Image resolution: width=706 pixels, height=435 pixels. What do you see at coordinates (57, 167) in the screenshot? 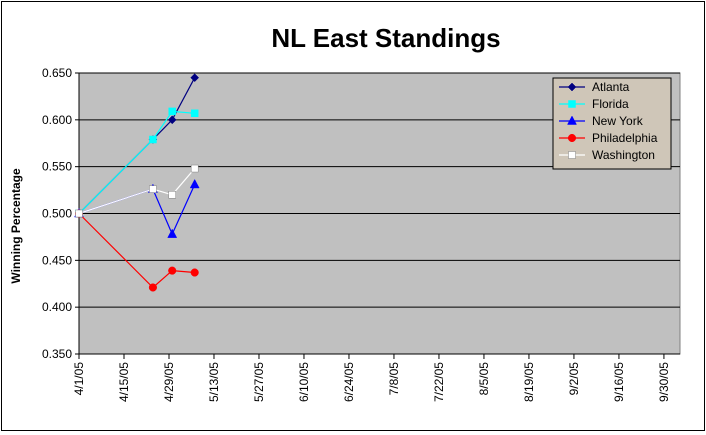
I see `y-tick-label: 0.550` at bounding box center [57, 167].